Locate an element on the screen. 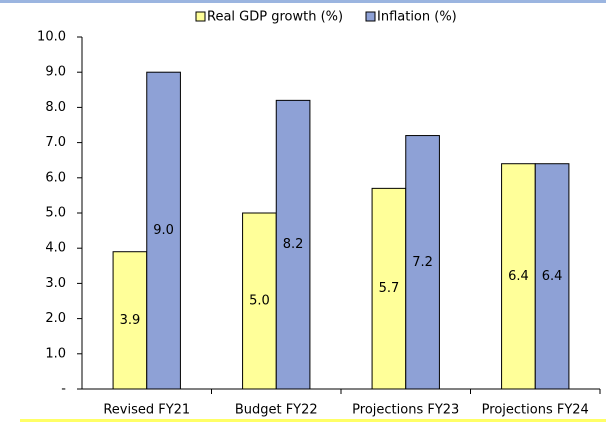 The height and width of the screenshot is (422, 606). y-tick-label: 6.0 is located at coordinates (55, 177).